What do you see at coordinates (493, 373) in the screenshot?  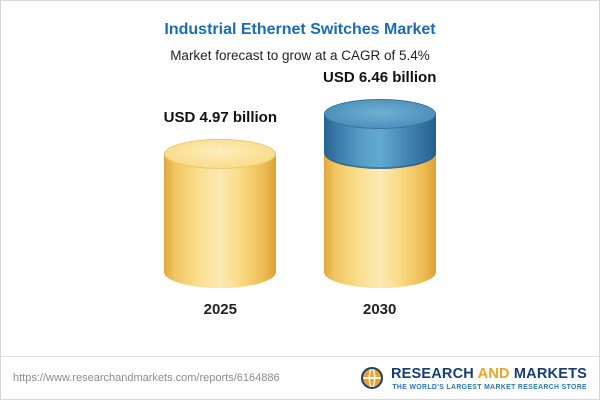 I see `logo-word-and: AND` at bounding box center [493, 373].